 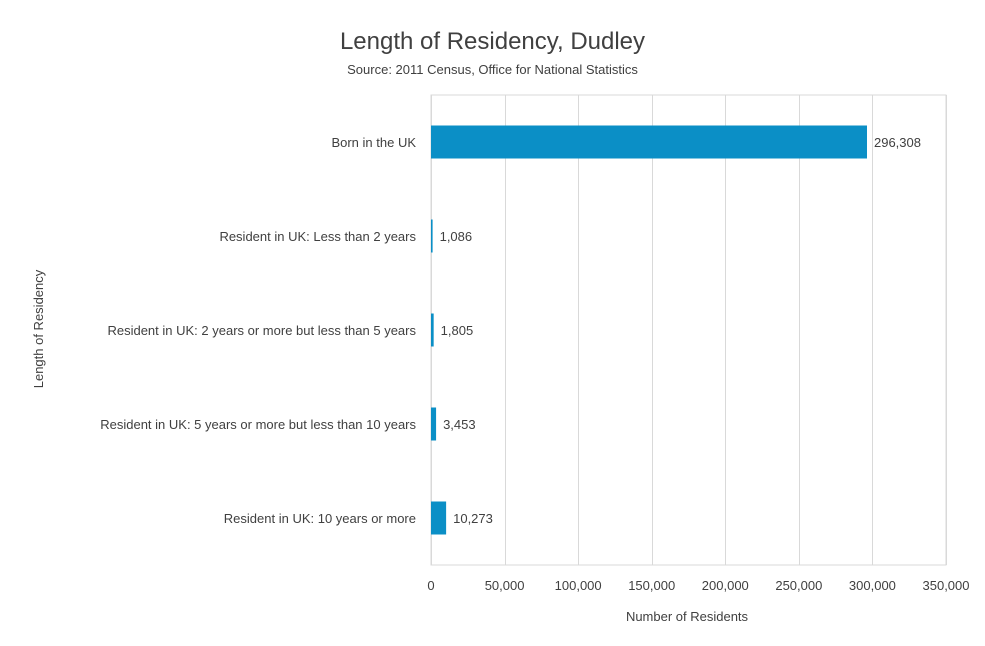 I want to click on x-tick-label: 0, so click(x=430, y=585).